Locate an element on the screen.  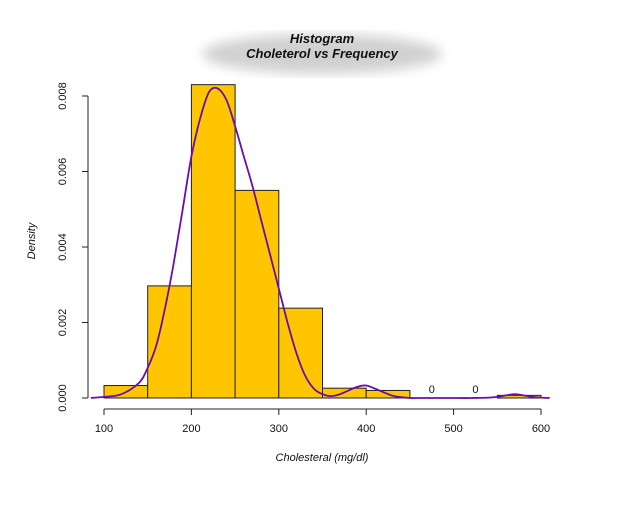
y-tick-label: 0.000 is located at coordinates (63, 398).